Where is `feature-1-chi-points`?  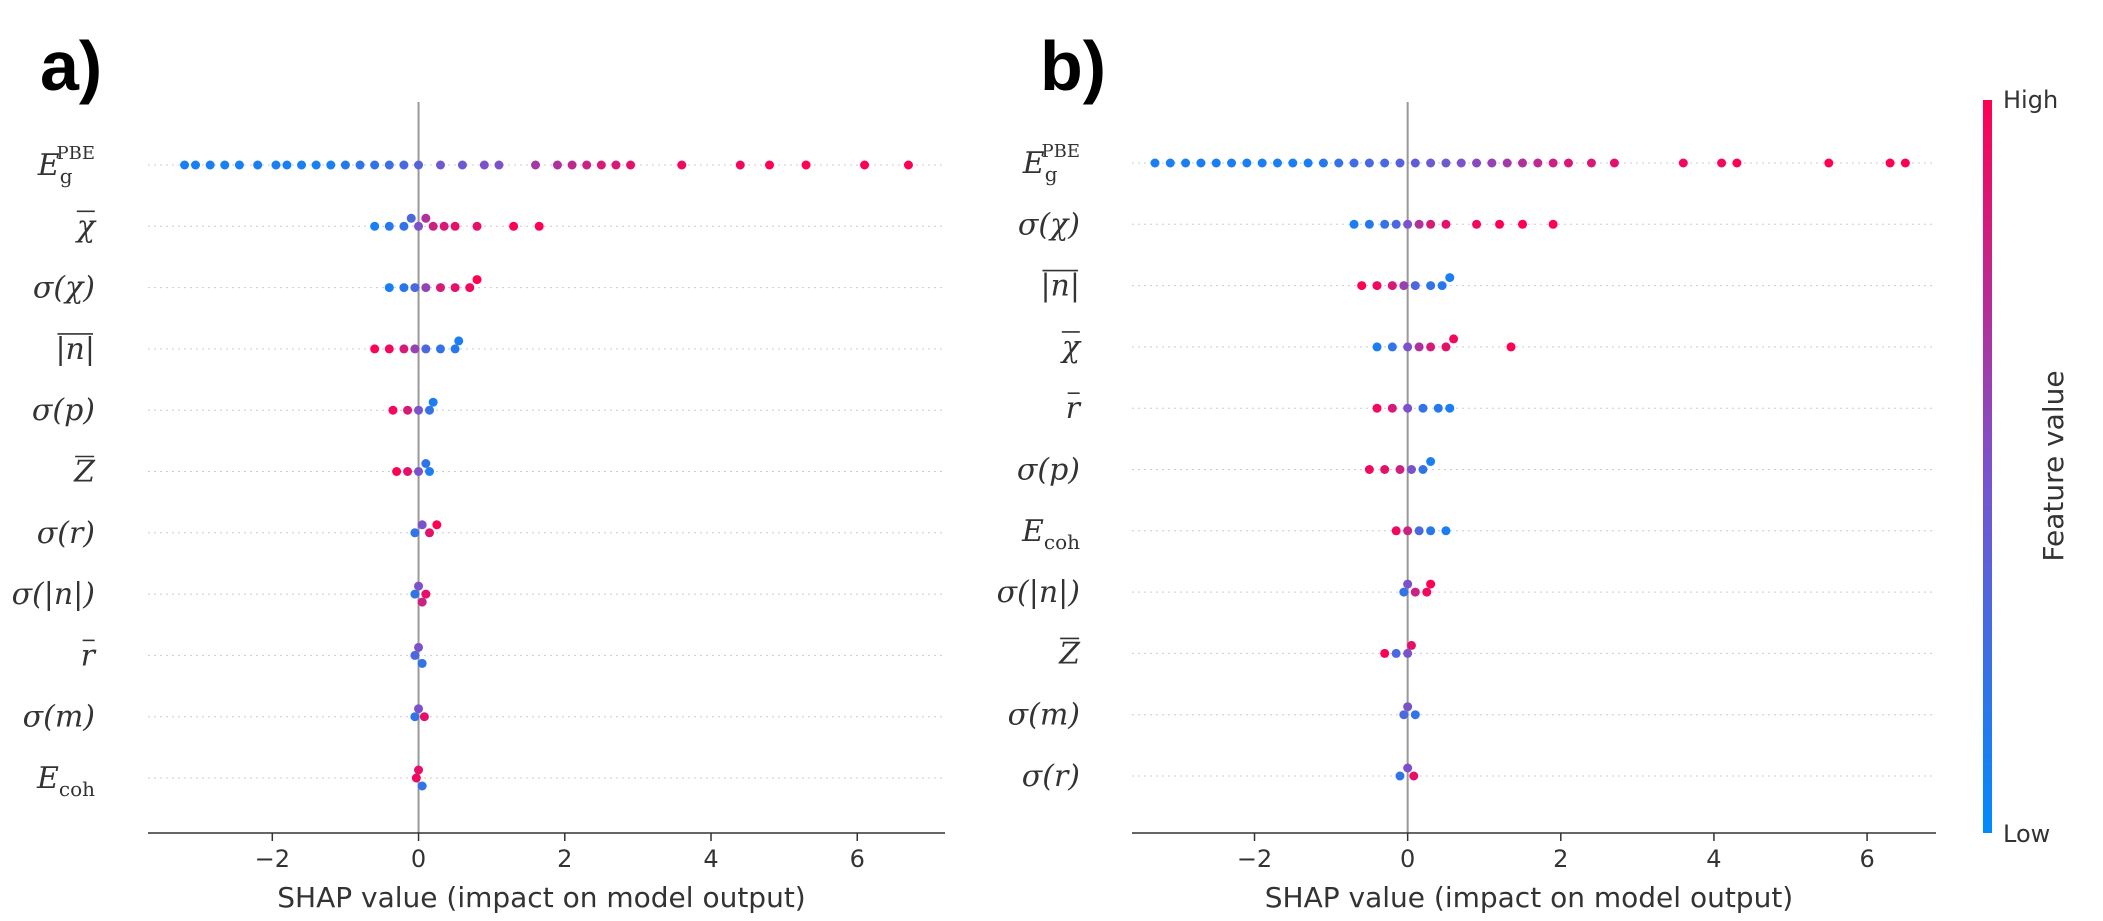 feature-1-chi-points is located at coordinates (457, 222).